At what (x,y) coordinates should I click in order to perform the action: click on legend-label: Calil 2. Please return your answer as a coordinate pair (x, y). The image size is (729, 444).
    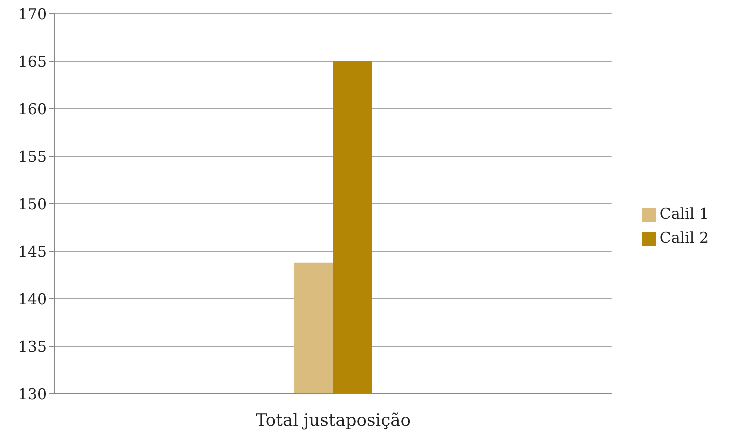
    Looking at the image, I should click on (684, 238).